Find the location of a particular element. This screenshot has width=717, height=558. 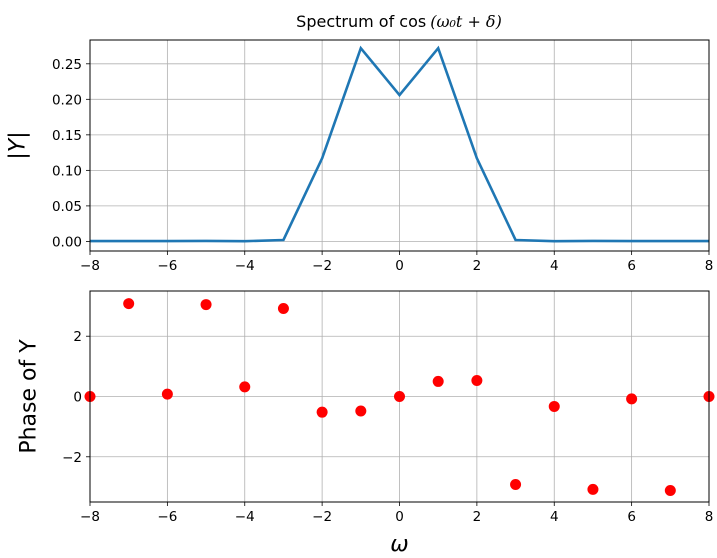

magnitude-y-axis: 0.00 0.05 0.10 0.15 0.20 0.25 is located at coordinates (71, 153).